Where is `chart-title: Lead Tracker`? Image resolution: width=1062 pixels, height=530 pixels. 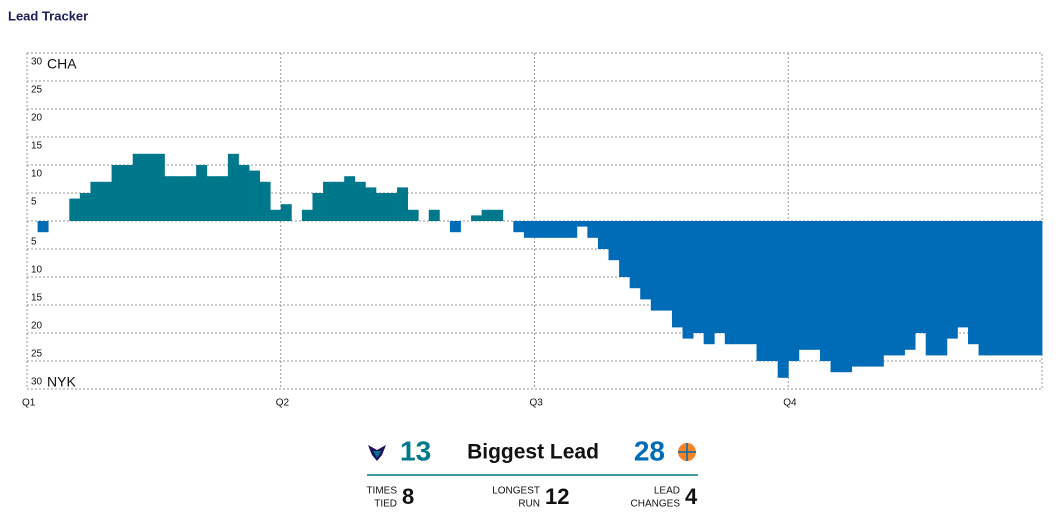
chart-title: Lead Tracker is located at coordinates (48, 15).